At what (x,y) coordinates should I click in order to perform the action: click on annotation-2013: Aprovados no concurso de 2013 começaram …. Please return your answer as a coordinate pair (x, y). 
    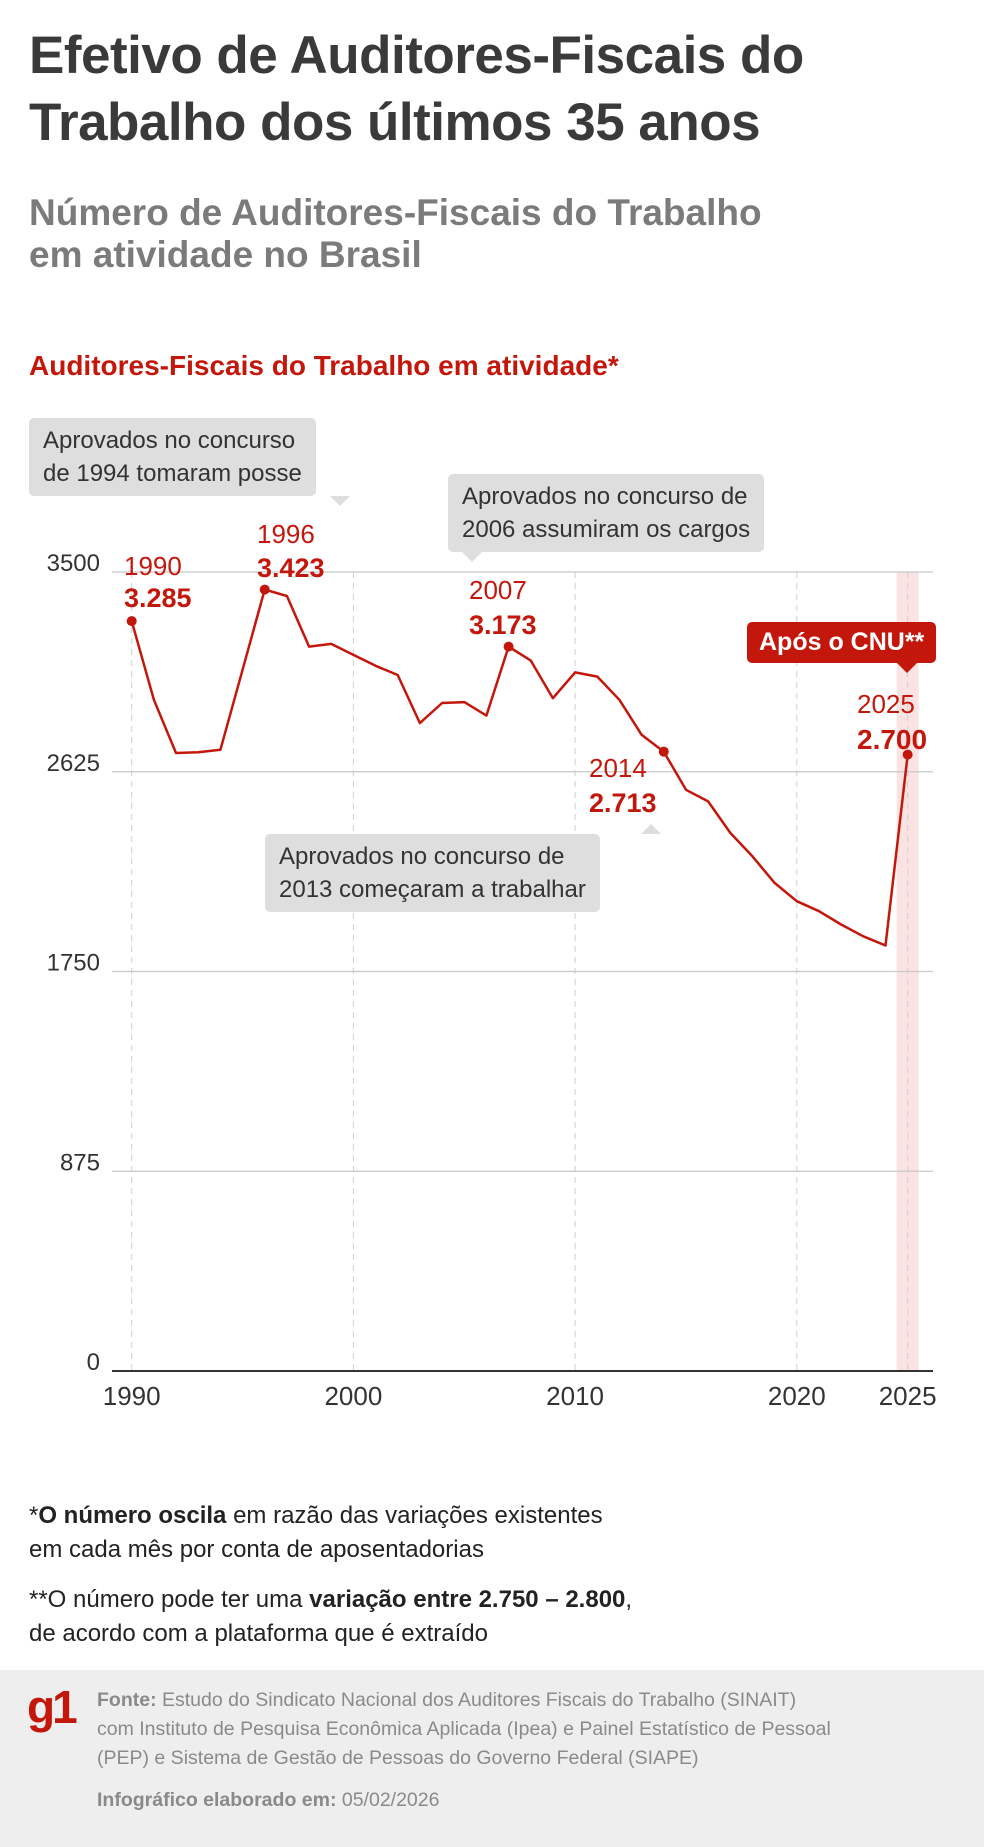
    Looking at the image, I should click on (463, 868).